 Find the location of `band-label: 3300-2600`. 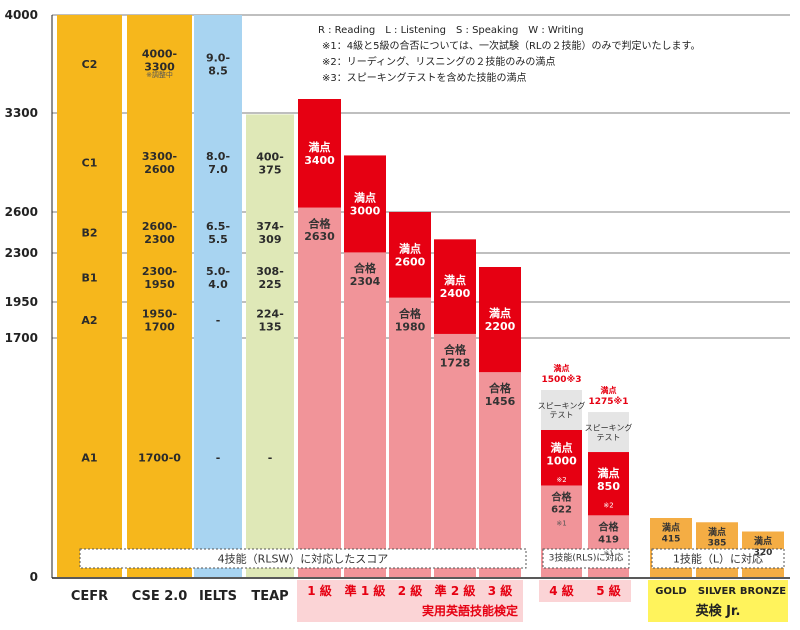

band-label: 3300-2600 is located at coordinates (159, 163).